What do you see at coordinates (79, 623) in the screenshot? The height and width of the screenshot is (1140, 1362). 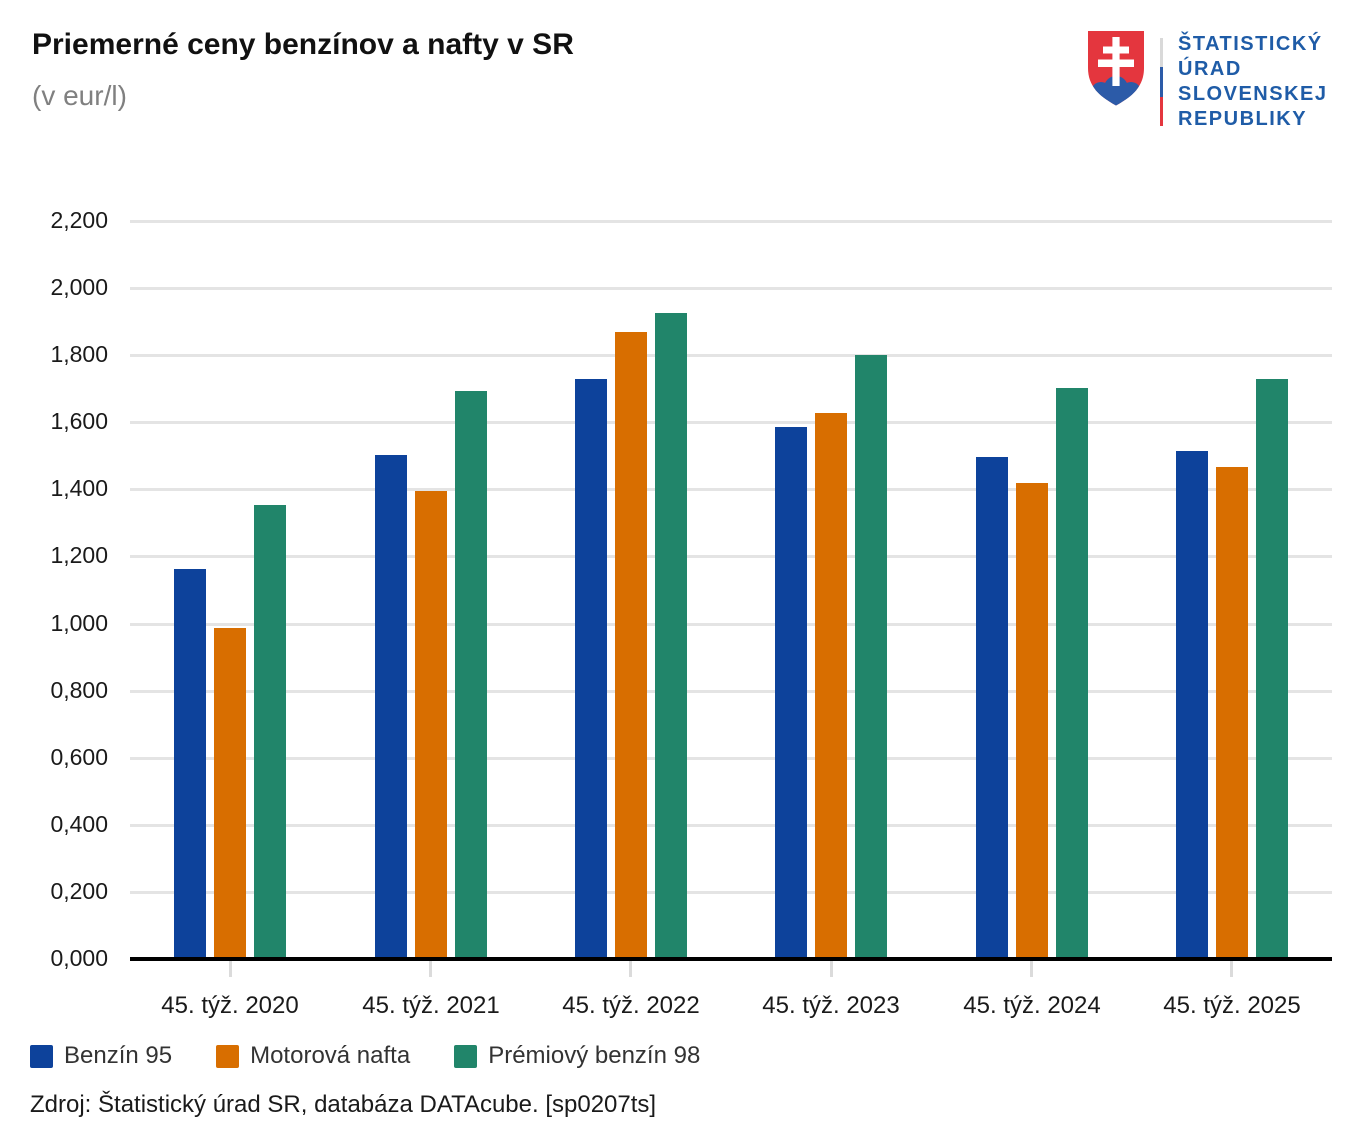 I see `y-axis-label: 1,000` at bounding box center [79, 623].